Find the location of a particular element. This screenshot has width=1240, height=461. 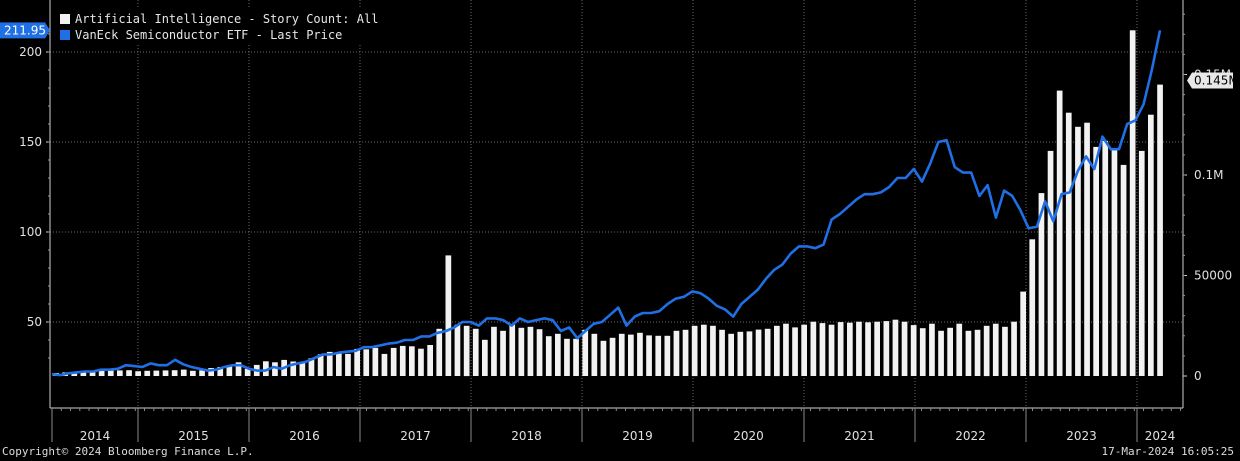

etf-last-value-flag is located at coordinates (22, 30).